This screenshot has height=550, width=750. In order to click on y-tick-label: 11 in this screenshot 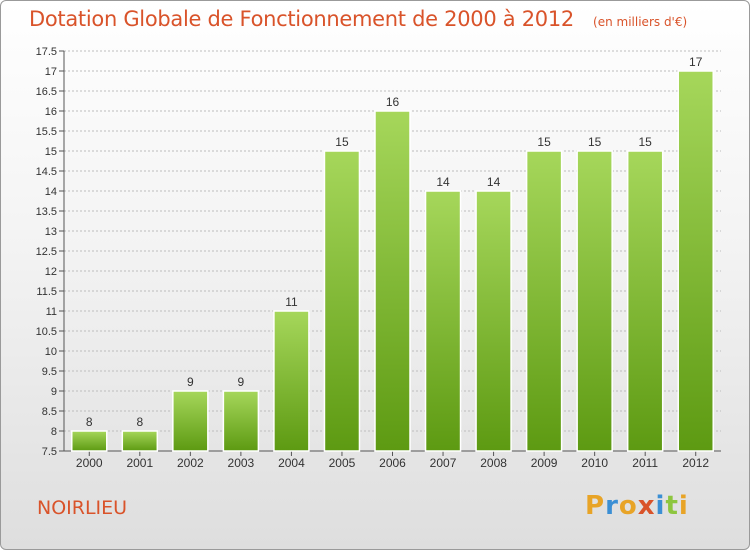, I will do `click(51, 312)`.